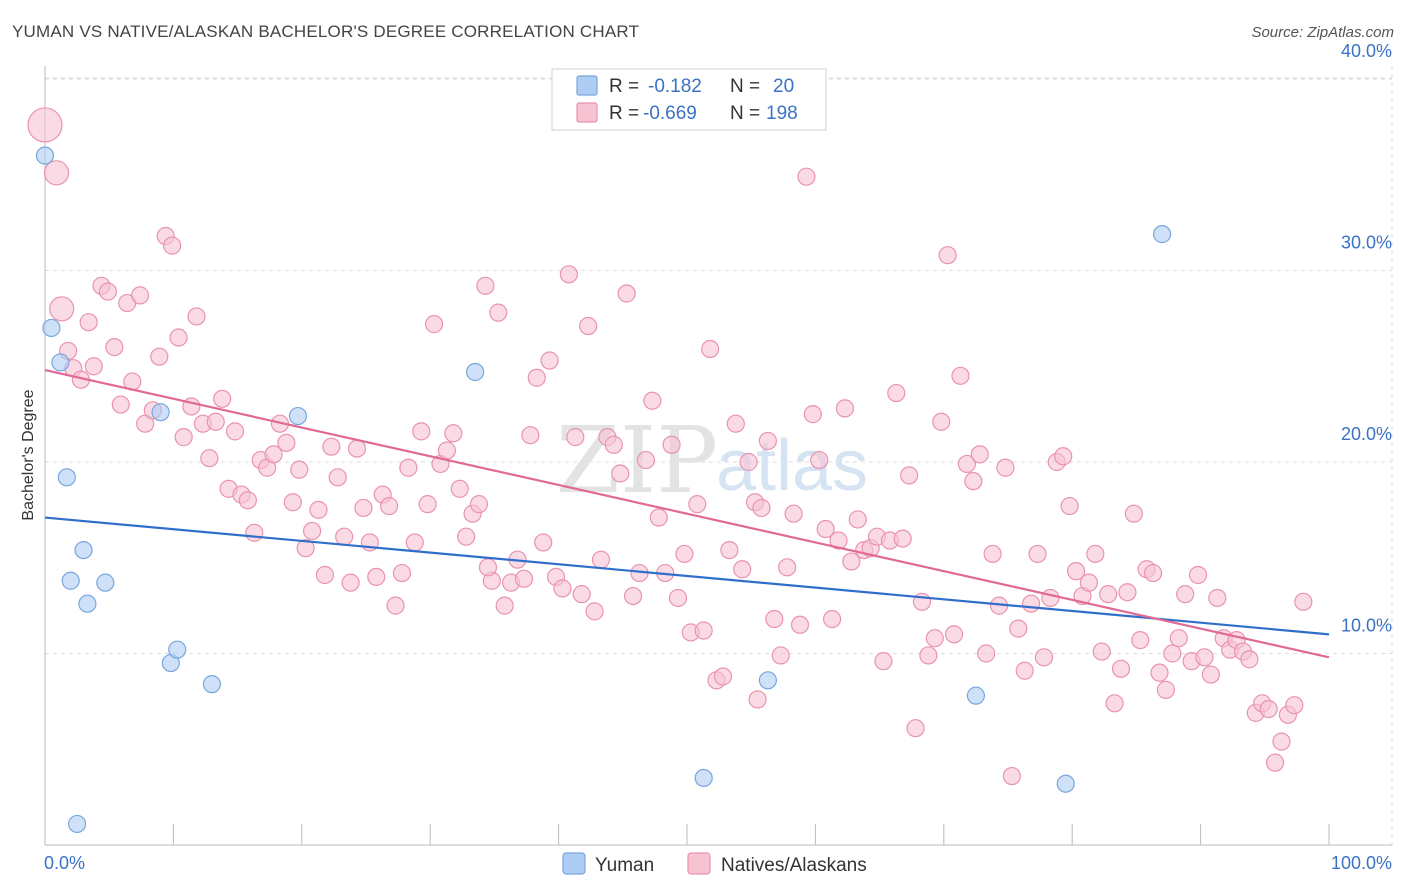 The image size is (1406, 892). Describe the element at coordinates (718, 863) in the screenshot. I see `x-tick-labels: 0.0% 100.0%` at that location.